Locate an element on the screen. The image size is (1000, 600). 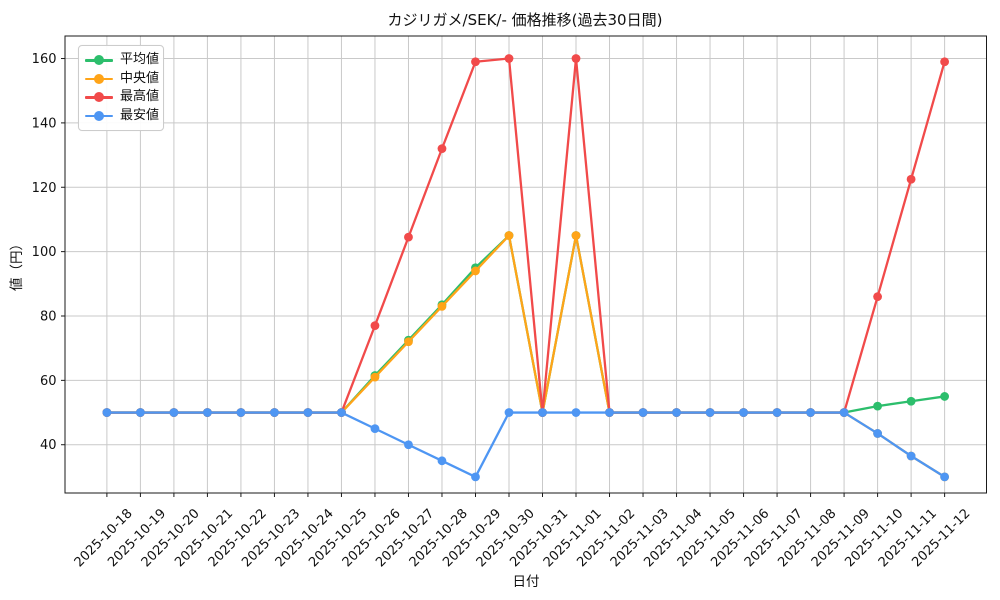
y-tick-label: 100 is located at coordinates (44, 252).